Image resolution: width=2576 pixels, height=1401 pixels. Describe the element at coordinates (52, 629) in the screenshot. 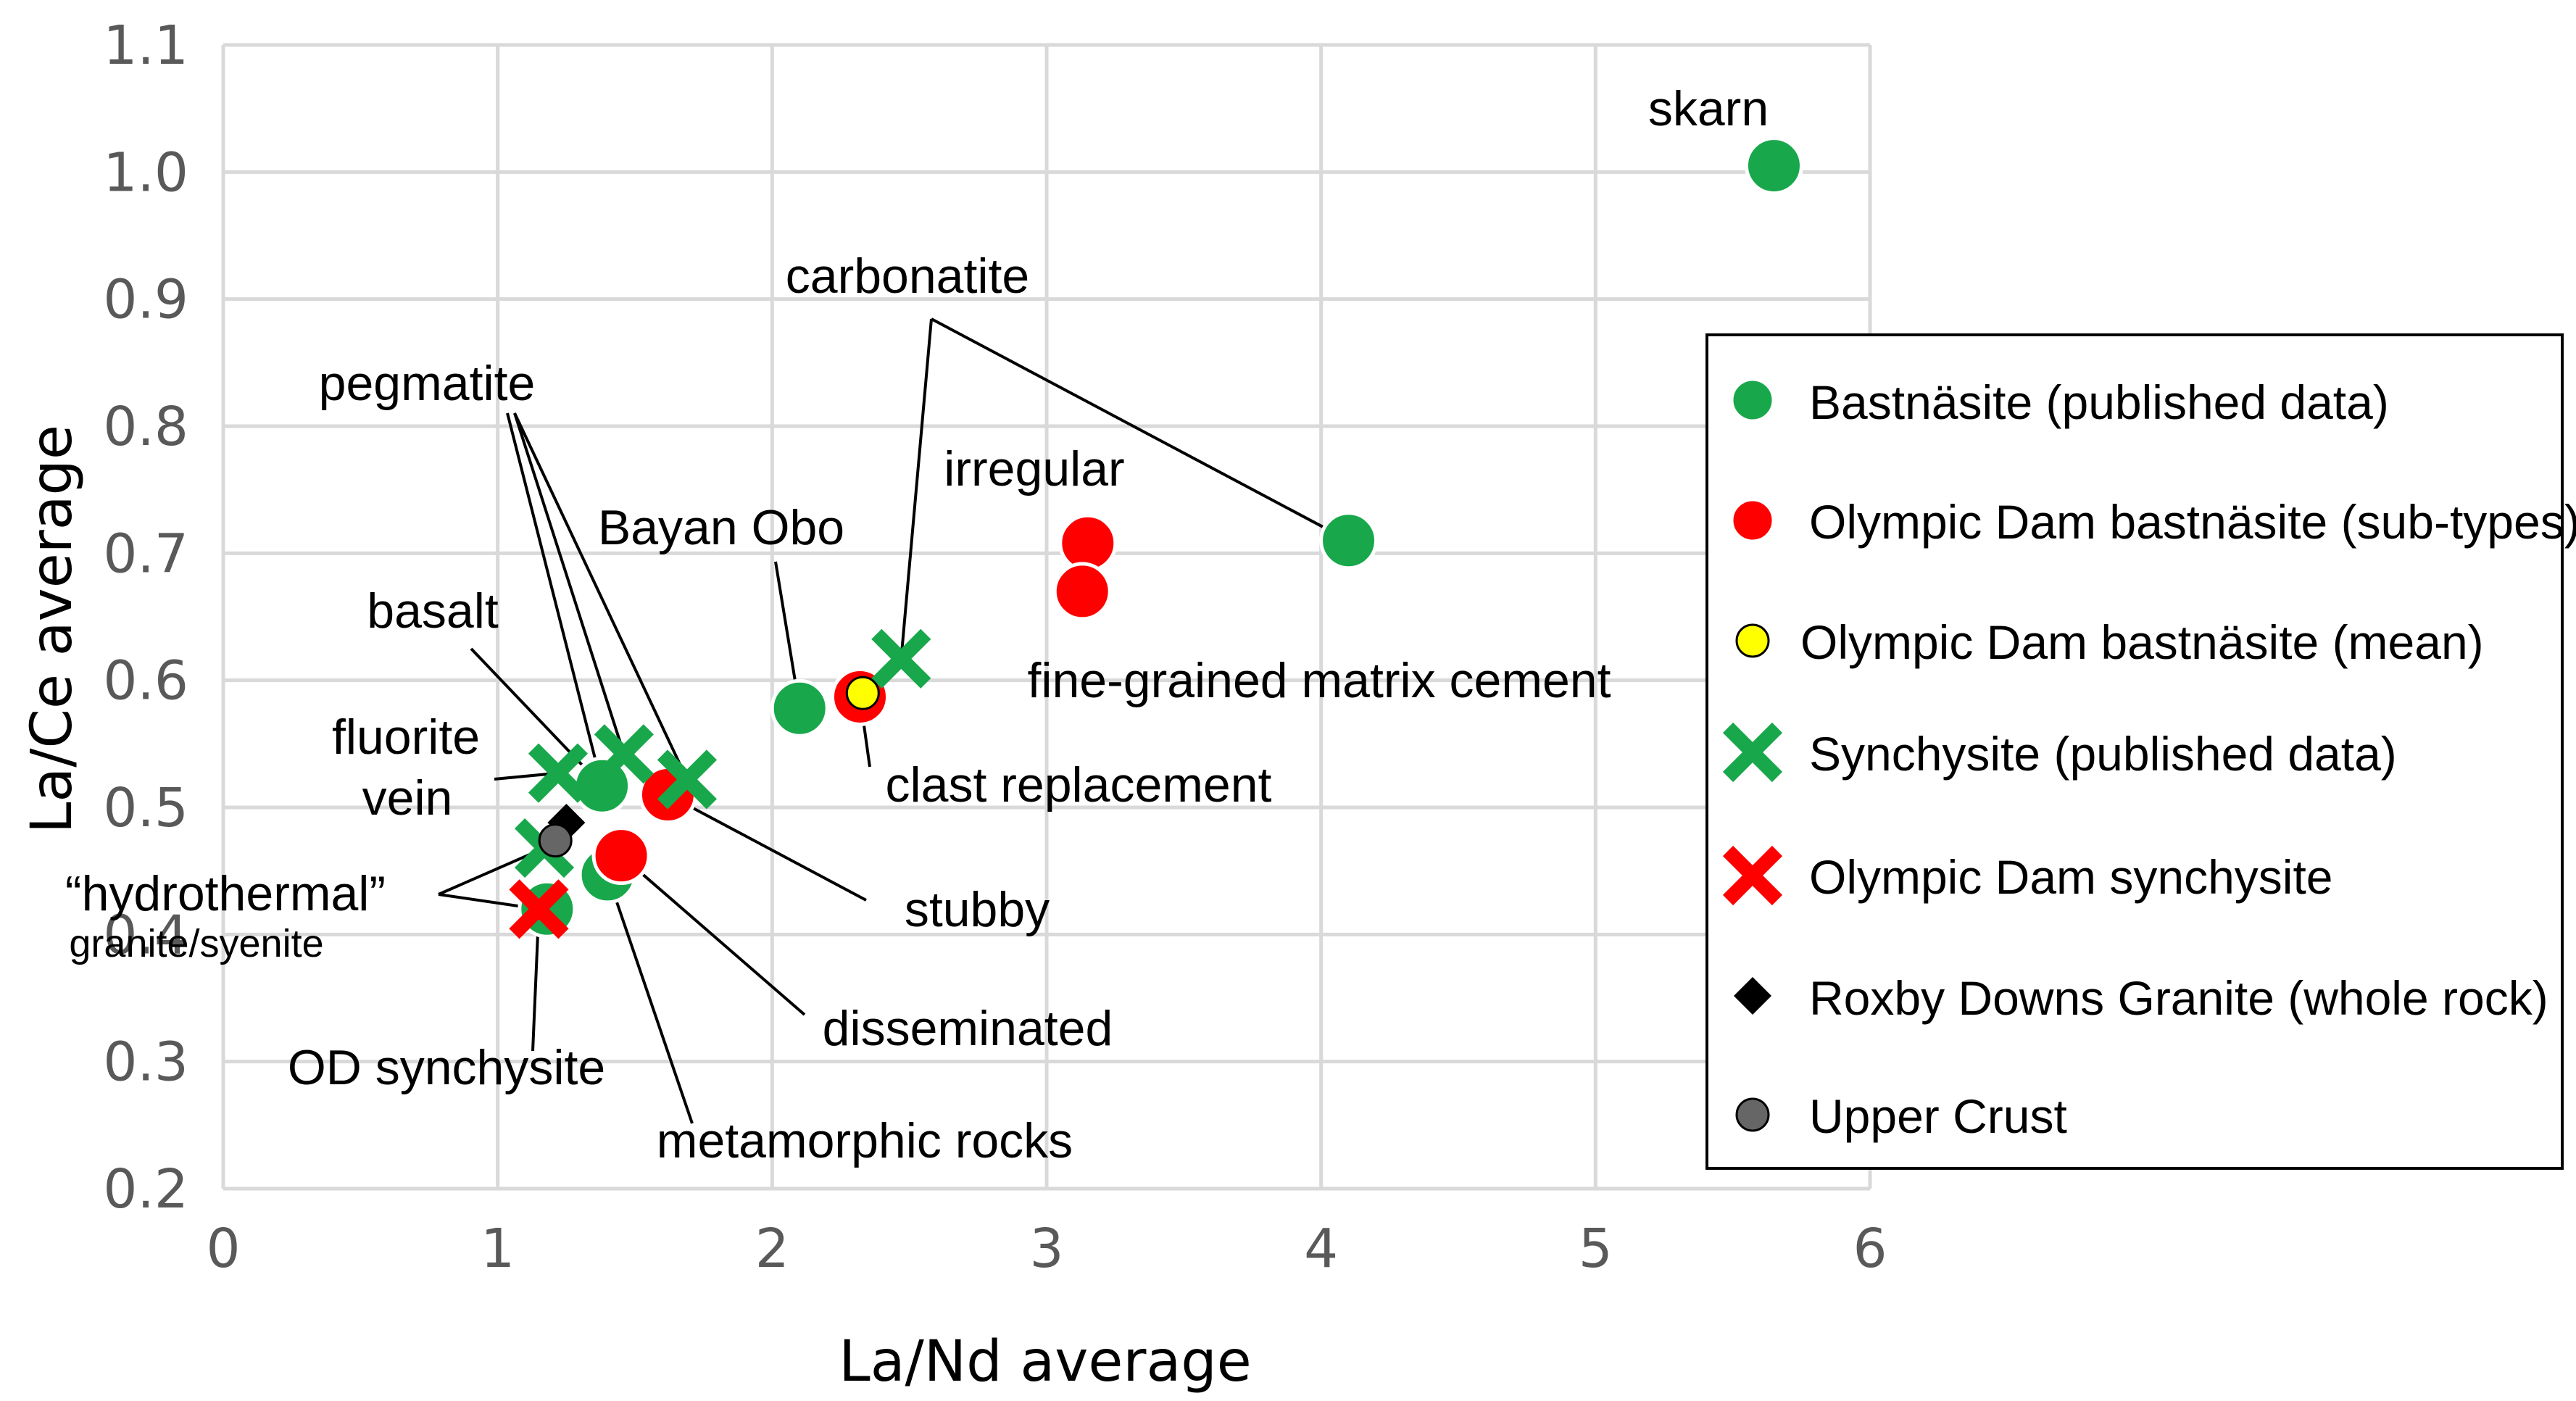

I see `y-axis-title: La/Ce average` at that location.